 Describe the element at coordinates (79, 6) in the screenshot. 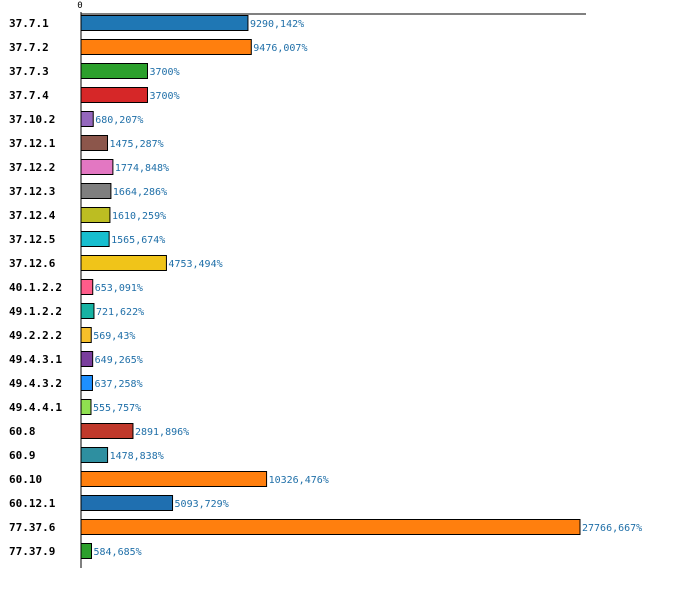

I see `zero-tick-label: 0` at that location.